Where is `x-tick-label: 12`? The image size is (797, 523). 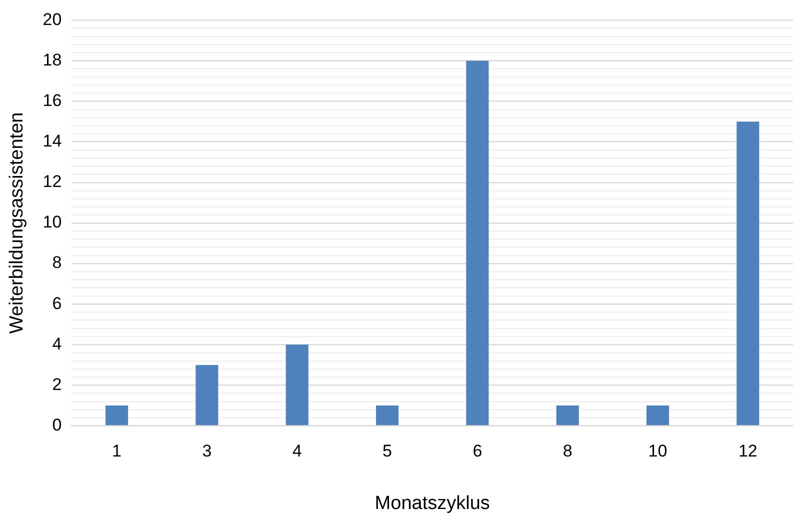
x-tick-label: 12 is located at coordinates (748, 451).